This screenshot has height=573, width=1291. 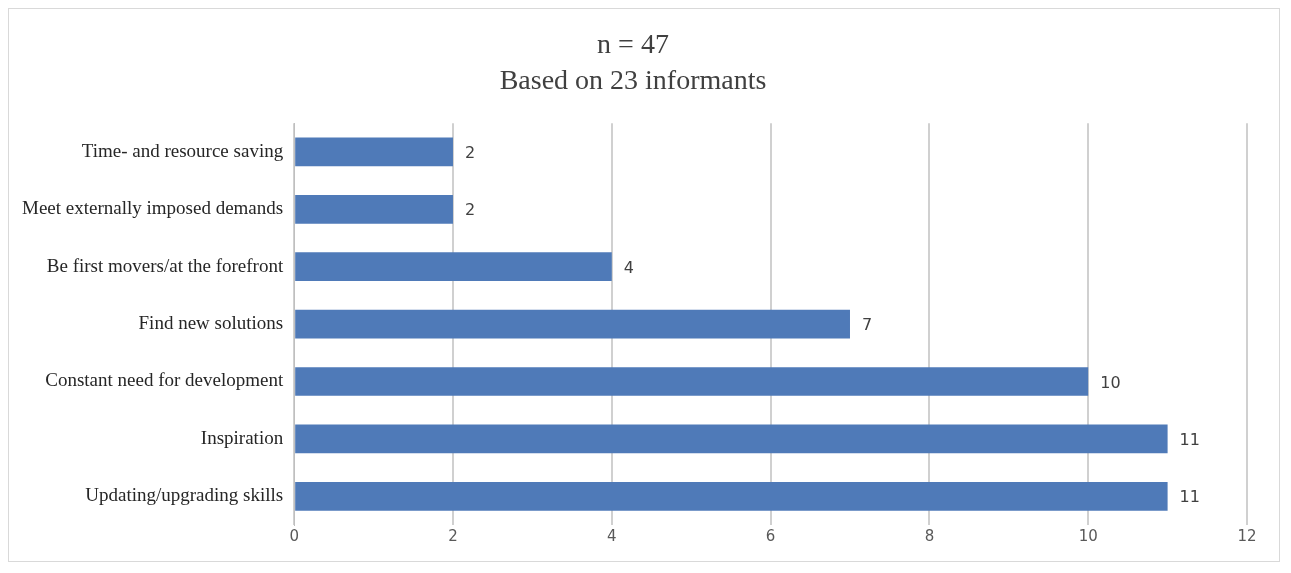 What do you see at coordinates (164, 380) in the screenshot?
I see `y-tick-label: Constant need for development` at bounding box center [164, 380].